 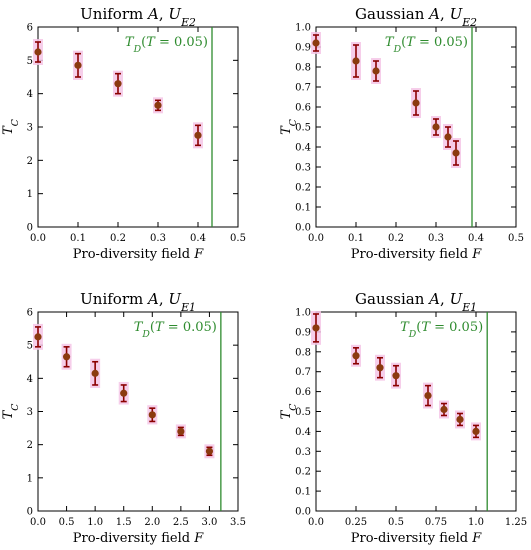 What do you see at coordinates (238, 522) in the screenshot?
I see `x-tick-label: 3.5` at bounding box center [238, 522].